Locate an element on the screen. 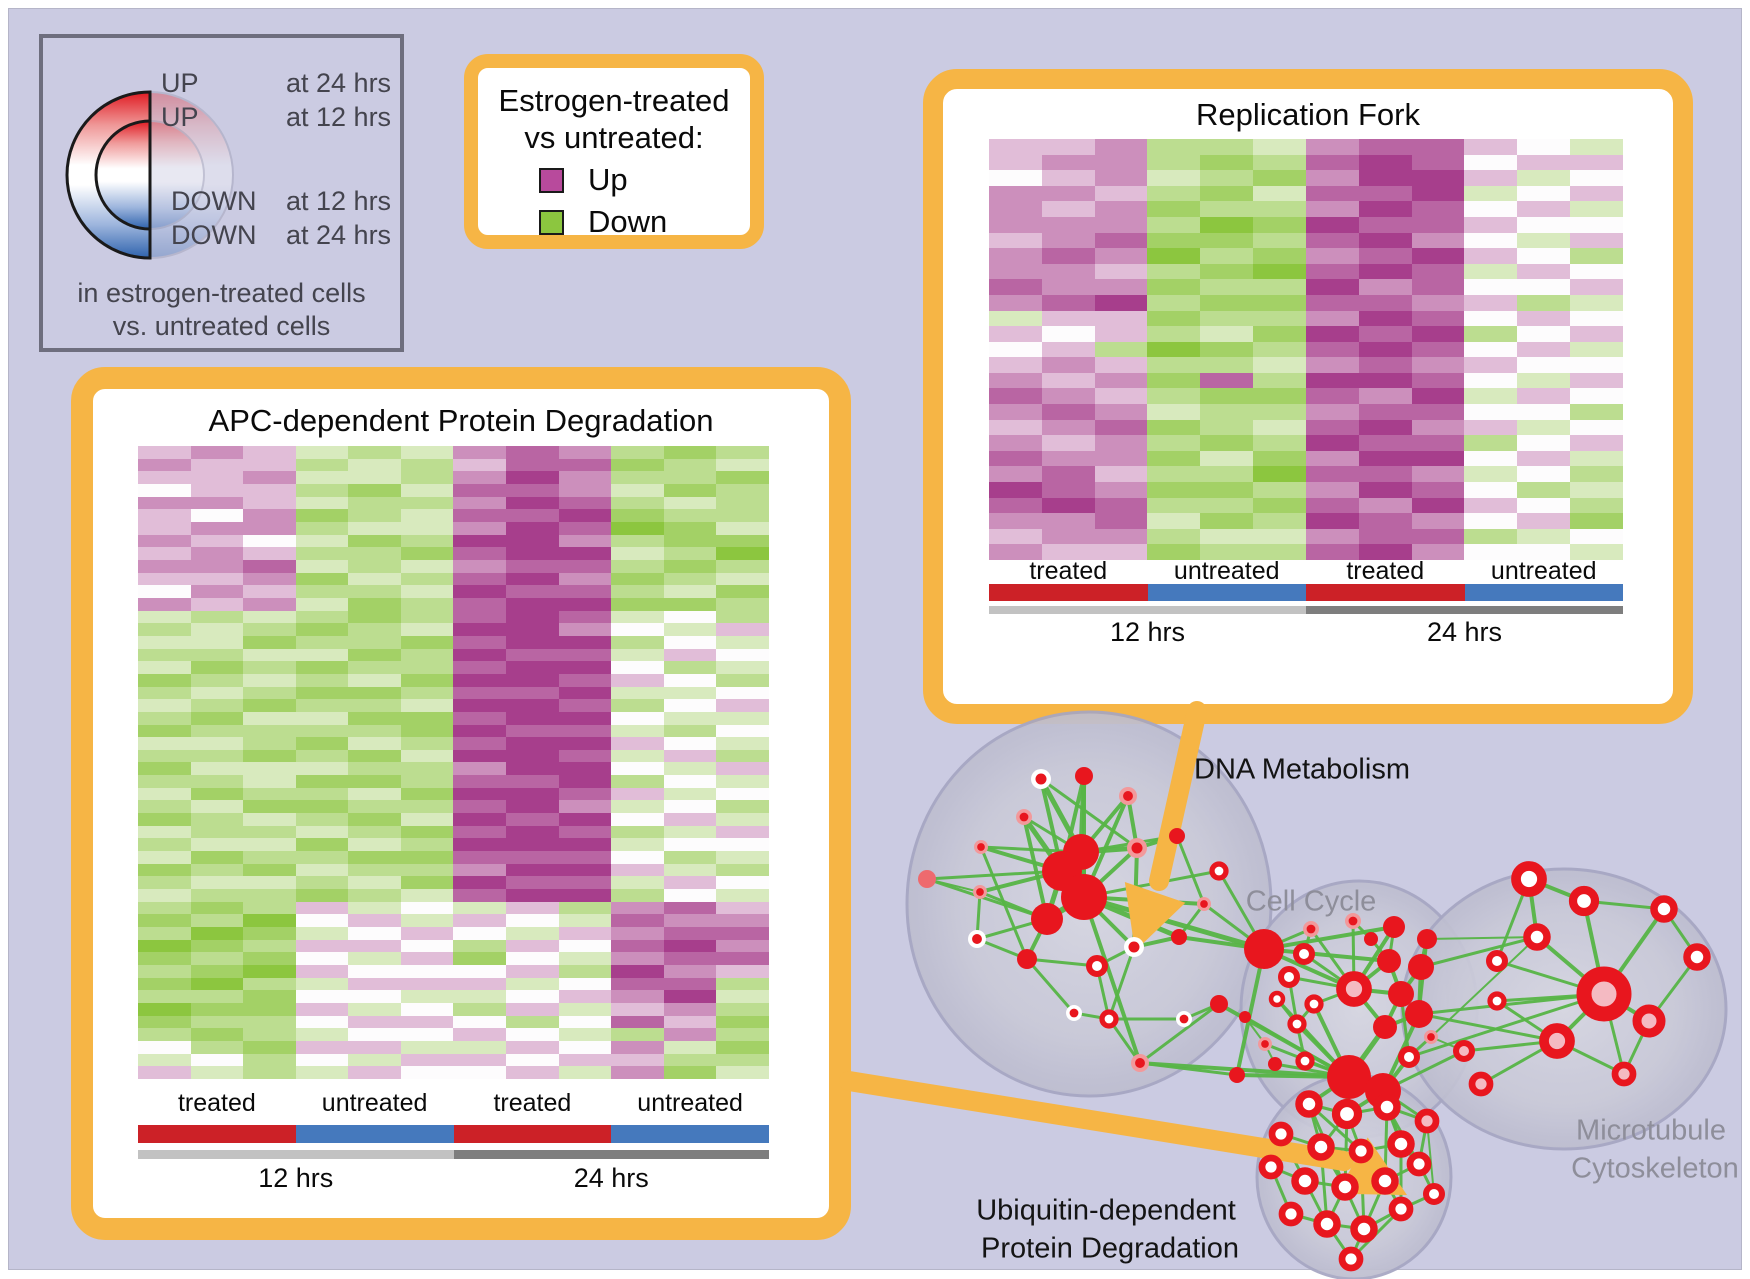  time-label-12hrs: 12 hrs is located at coordinates (296, 1178).